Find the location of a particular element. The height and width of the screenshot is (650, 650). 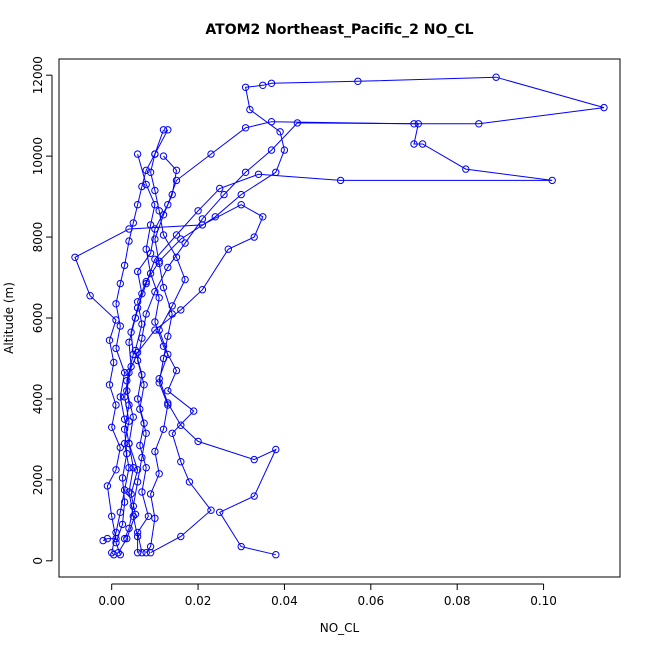

x-tick-label: 0.06 is located at coordinates (370, 601).